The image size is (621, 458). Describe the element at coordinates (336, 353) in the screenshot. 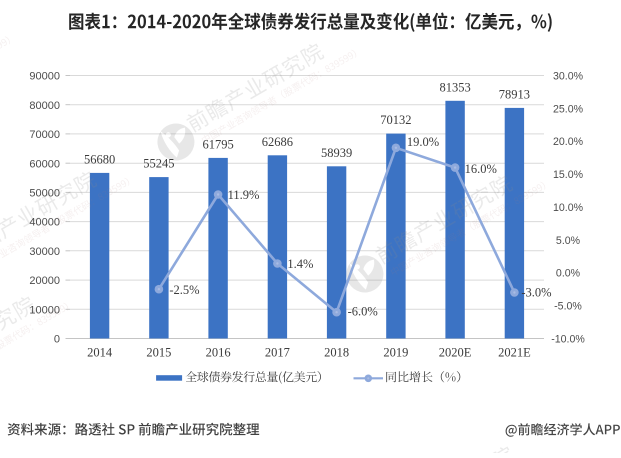

I see `svg-text: 2018` at that location.